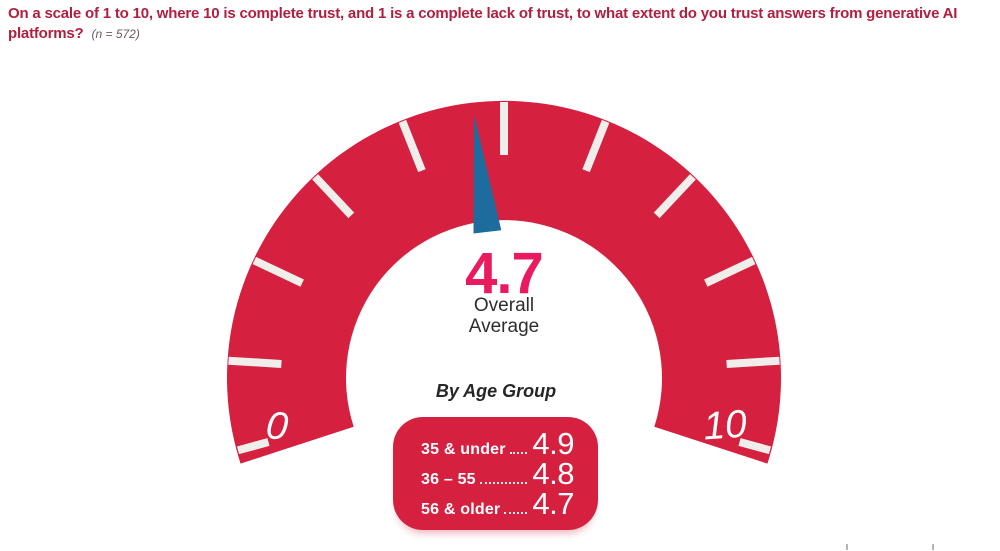 This screenshot has height=551, width=1000. I want to click on age-row-label: 56 & older, so click(461, 509).